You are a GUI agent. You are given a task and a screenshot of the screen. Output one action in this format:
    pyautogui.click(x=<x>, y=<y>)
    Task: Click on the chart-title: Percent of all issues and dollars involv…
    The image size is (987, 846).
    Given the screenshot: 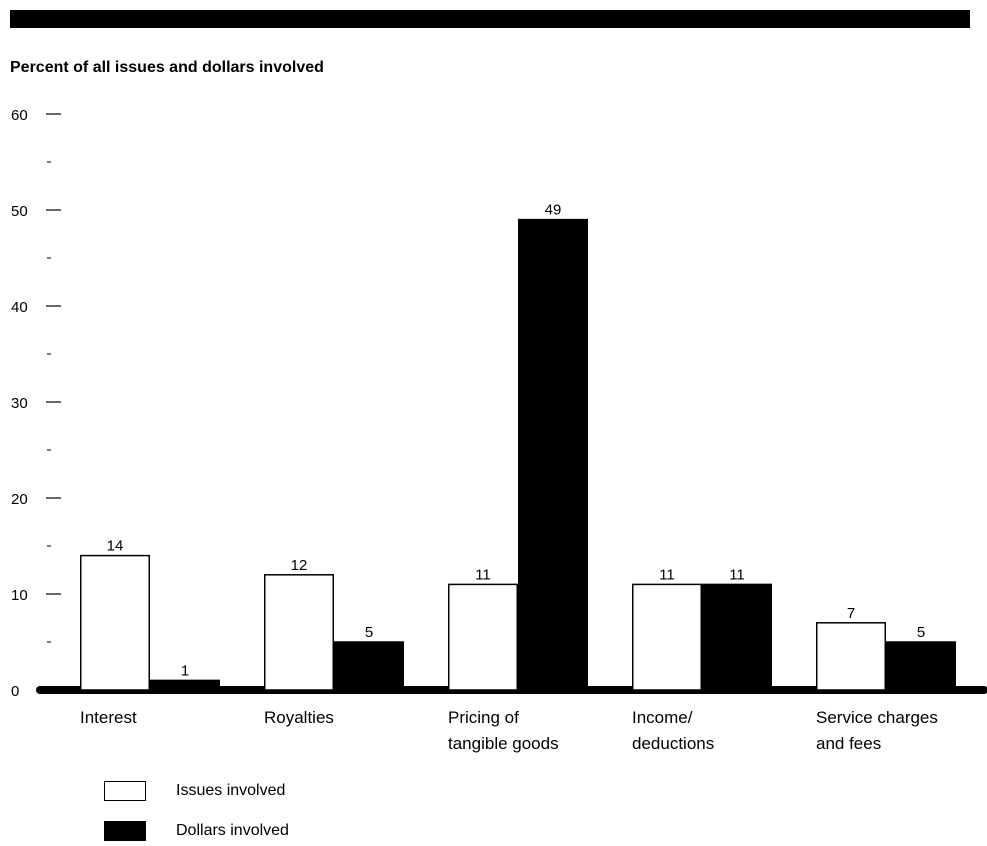 What is the action you would take?
    pyautogui.click(x=167, y=67)
    